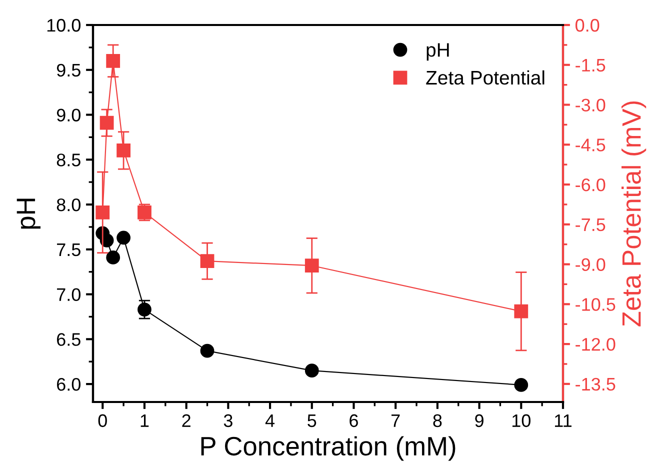 The width and height of the screenshot is (668, 473). What do you see at coordinates (485, 77) in the screenshot?
I see `legend-label: Zeta Potential` at bounding box center [485, 77].